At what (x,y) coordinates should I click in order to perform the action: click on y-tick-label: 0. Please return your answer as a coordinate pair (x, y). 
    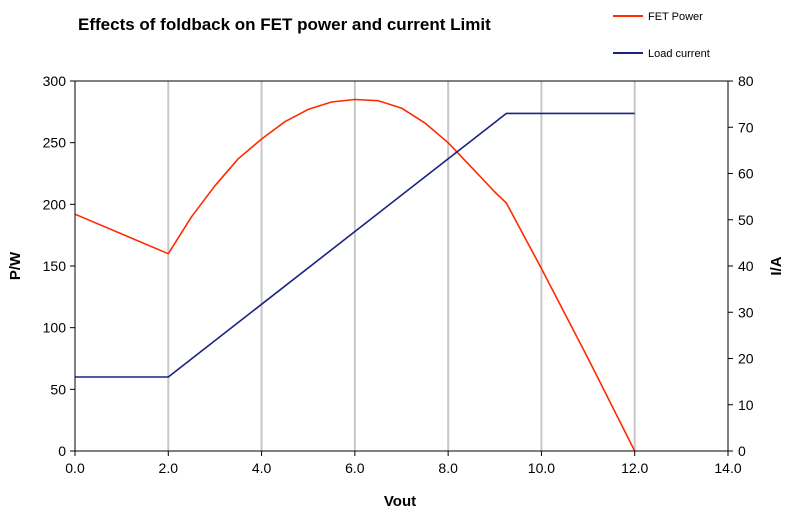
    Looking at the image, I should click on (62, 451).